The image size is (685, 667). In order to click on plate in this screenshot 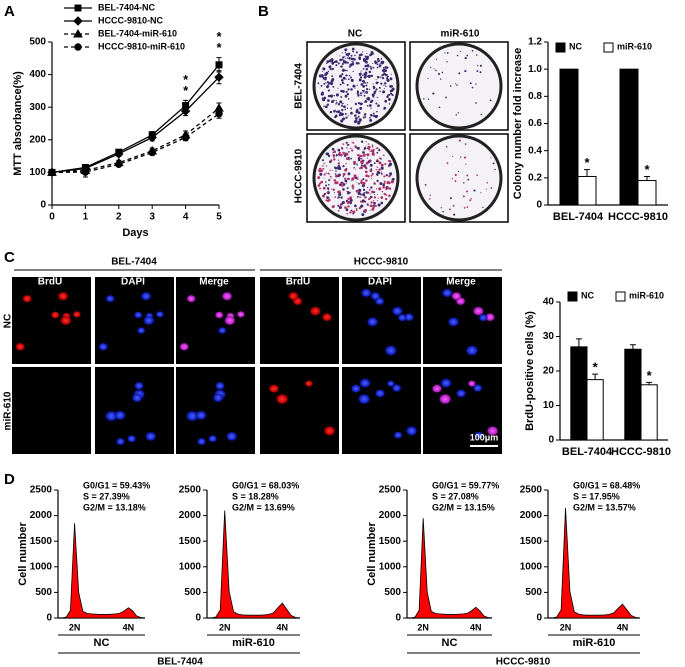, I will do `click(459, 178)`.